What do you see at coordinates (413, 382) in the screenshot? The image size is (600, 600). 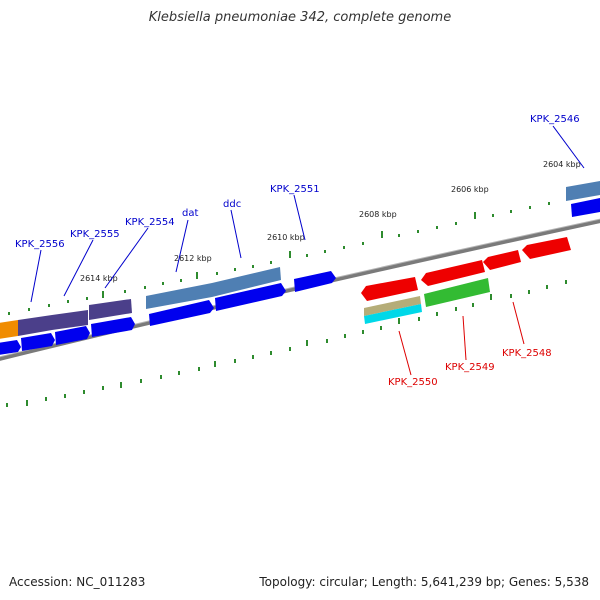 I see `gene-label: KPK_2550` at bounding box center [413, 382].